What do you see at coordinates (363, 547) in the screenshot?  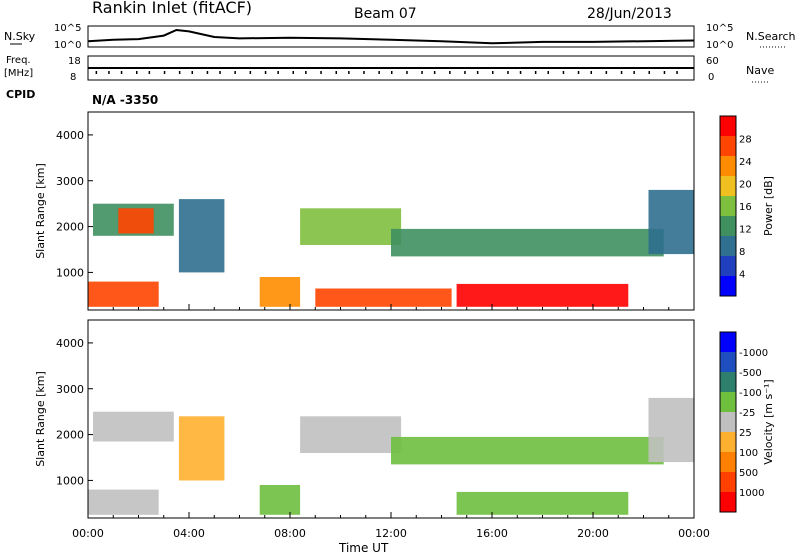 I see `x-axis-label: Time UT` at bounding box center [363, 547].